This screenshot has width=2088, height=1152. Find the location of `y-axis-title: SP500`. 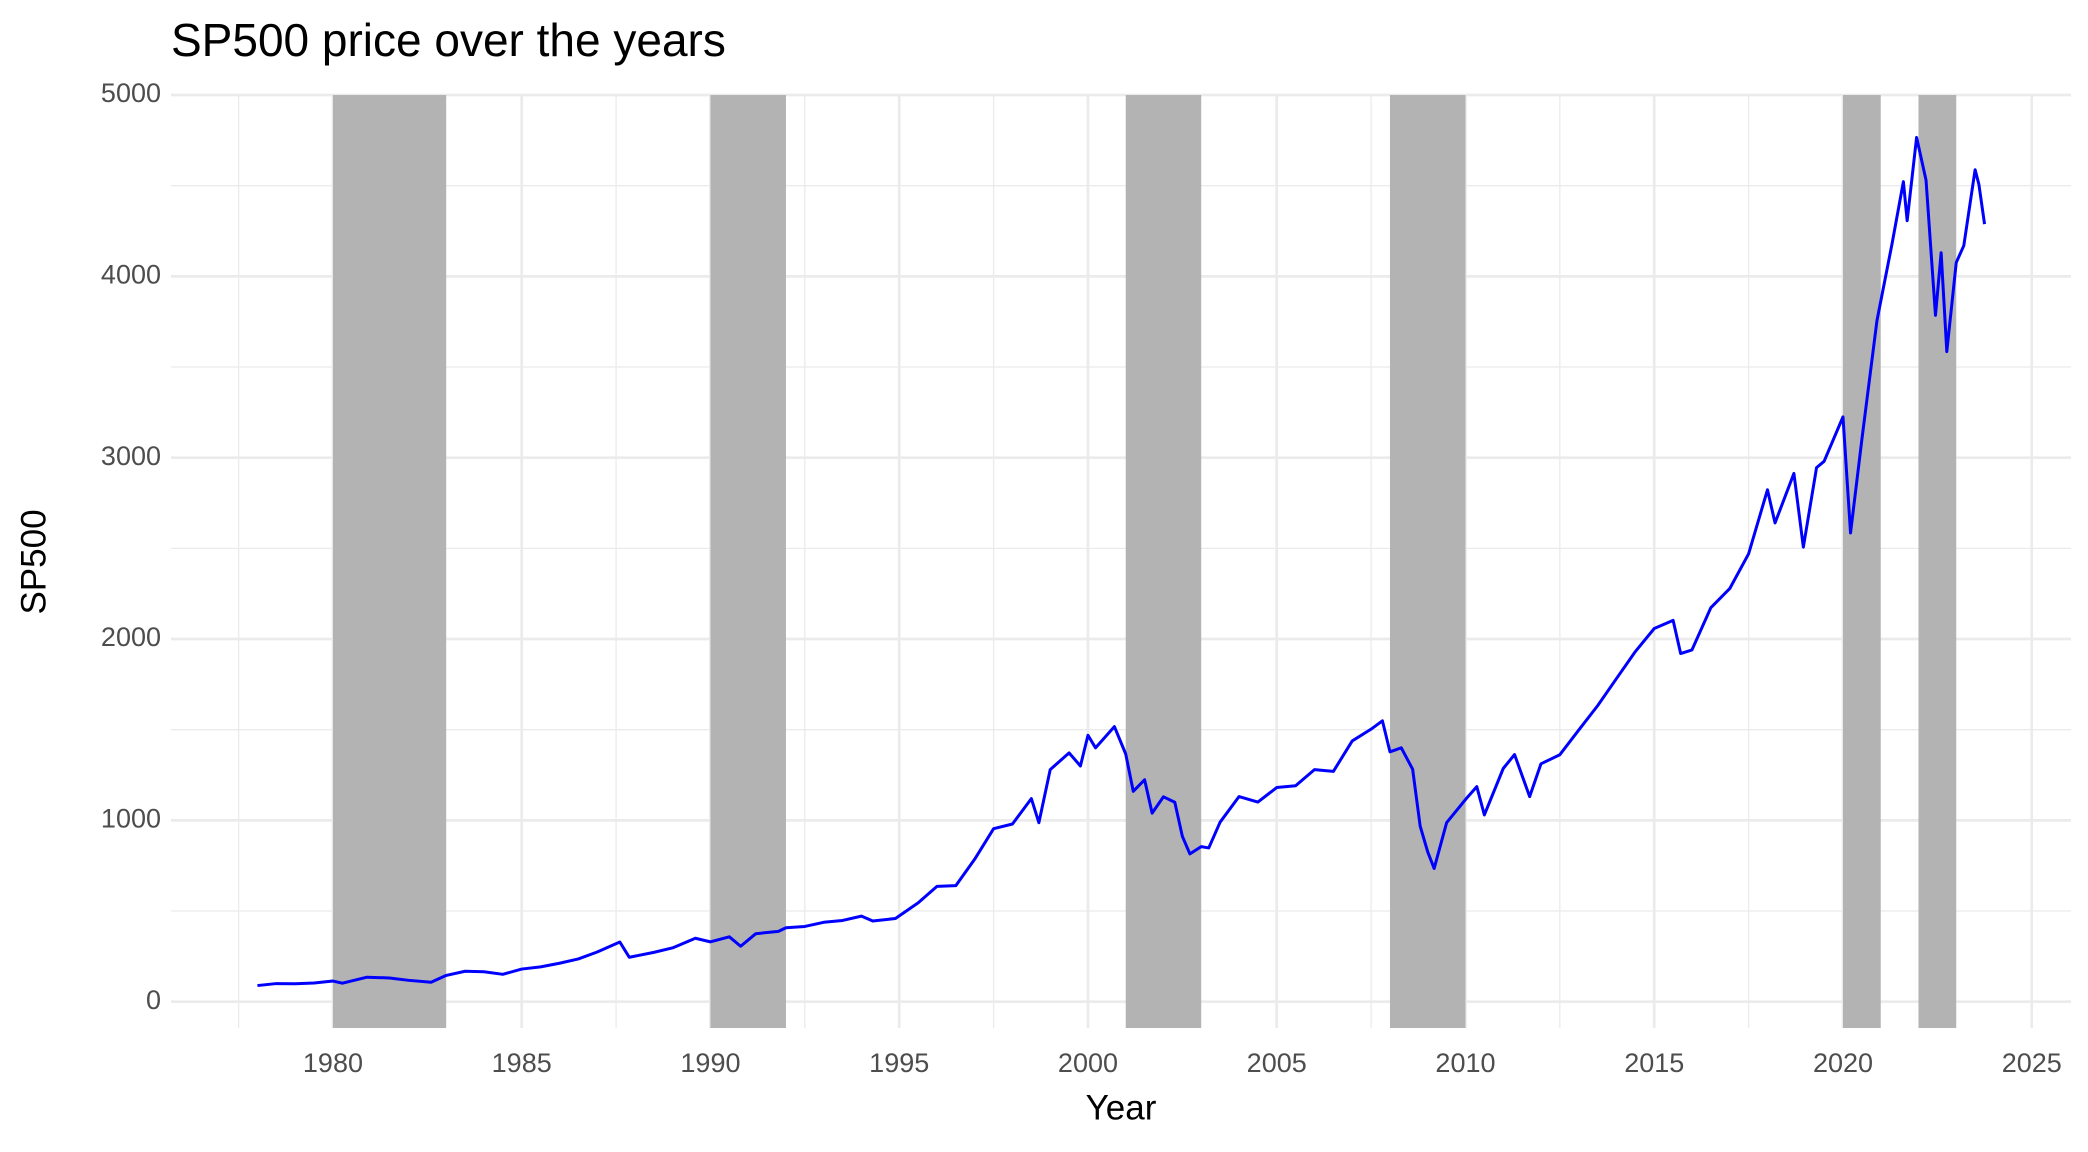

y-axis-title: SP500 is located at coordinates (33, 561).